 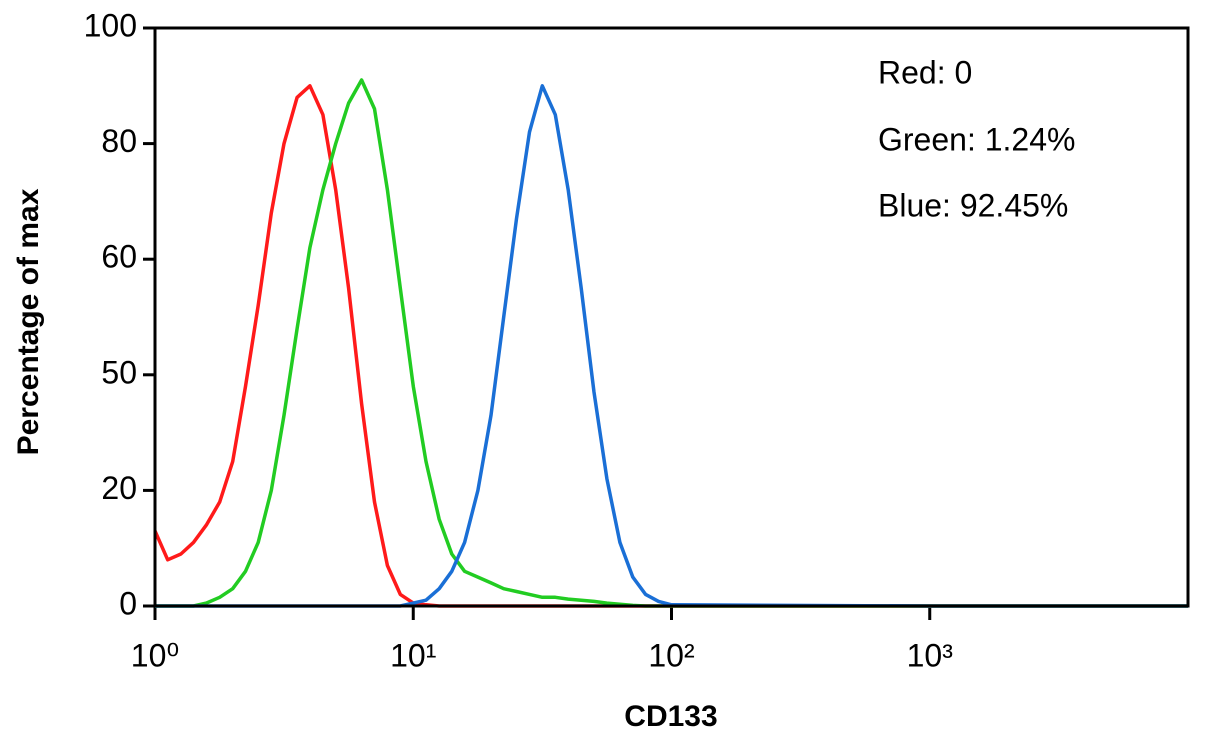 What do you see at coordinates (155, 655) in the screenshot?
I see `x-tick-label: 10⁰` at bounding box center [155, 655].